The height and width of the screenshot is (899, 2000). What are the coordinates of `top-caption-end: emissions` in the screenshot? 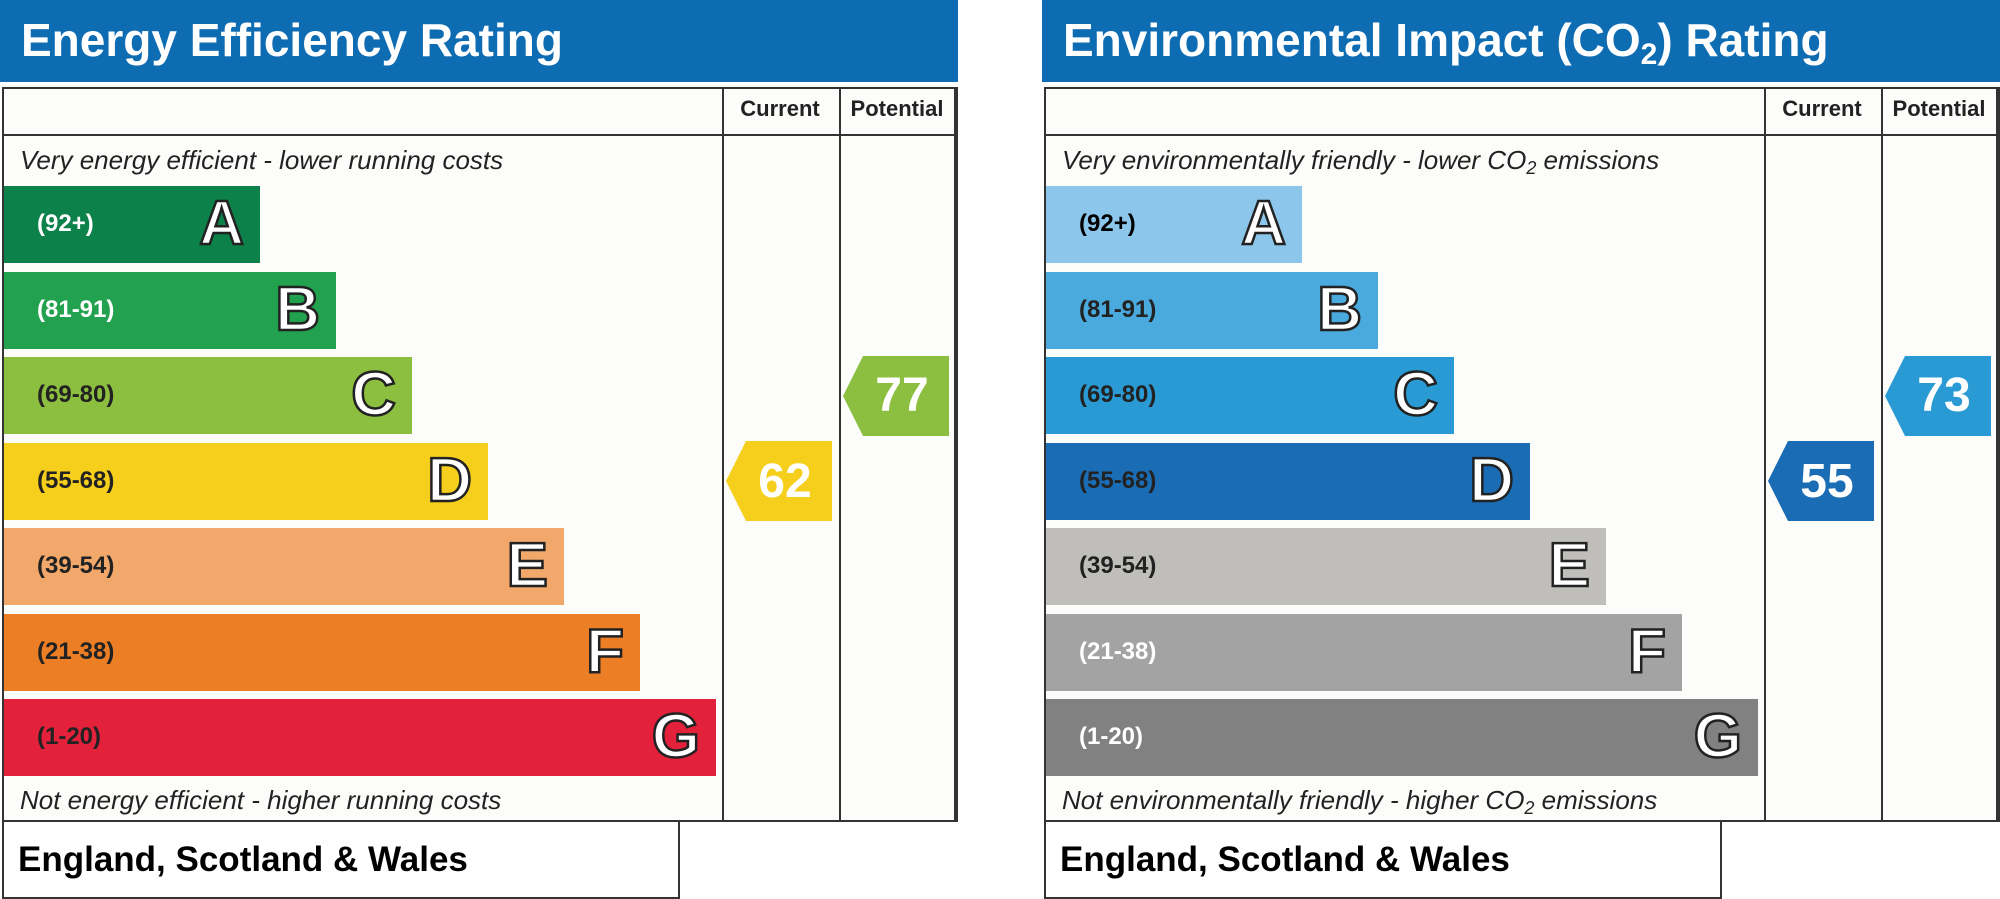 It's located at (1598, 160).